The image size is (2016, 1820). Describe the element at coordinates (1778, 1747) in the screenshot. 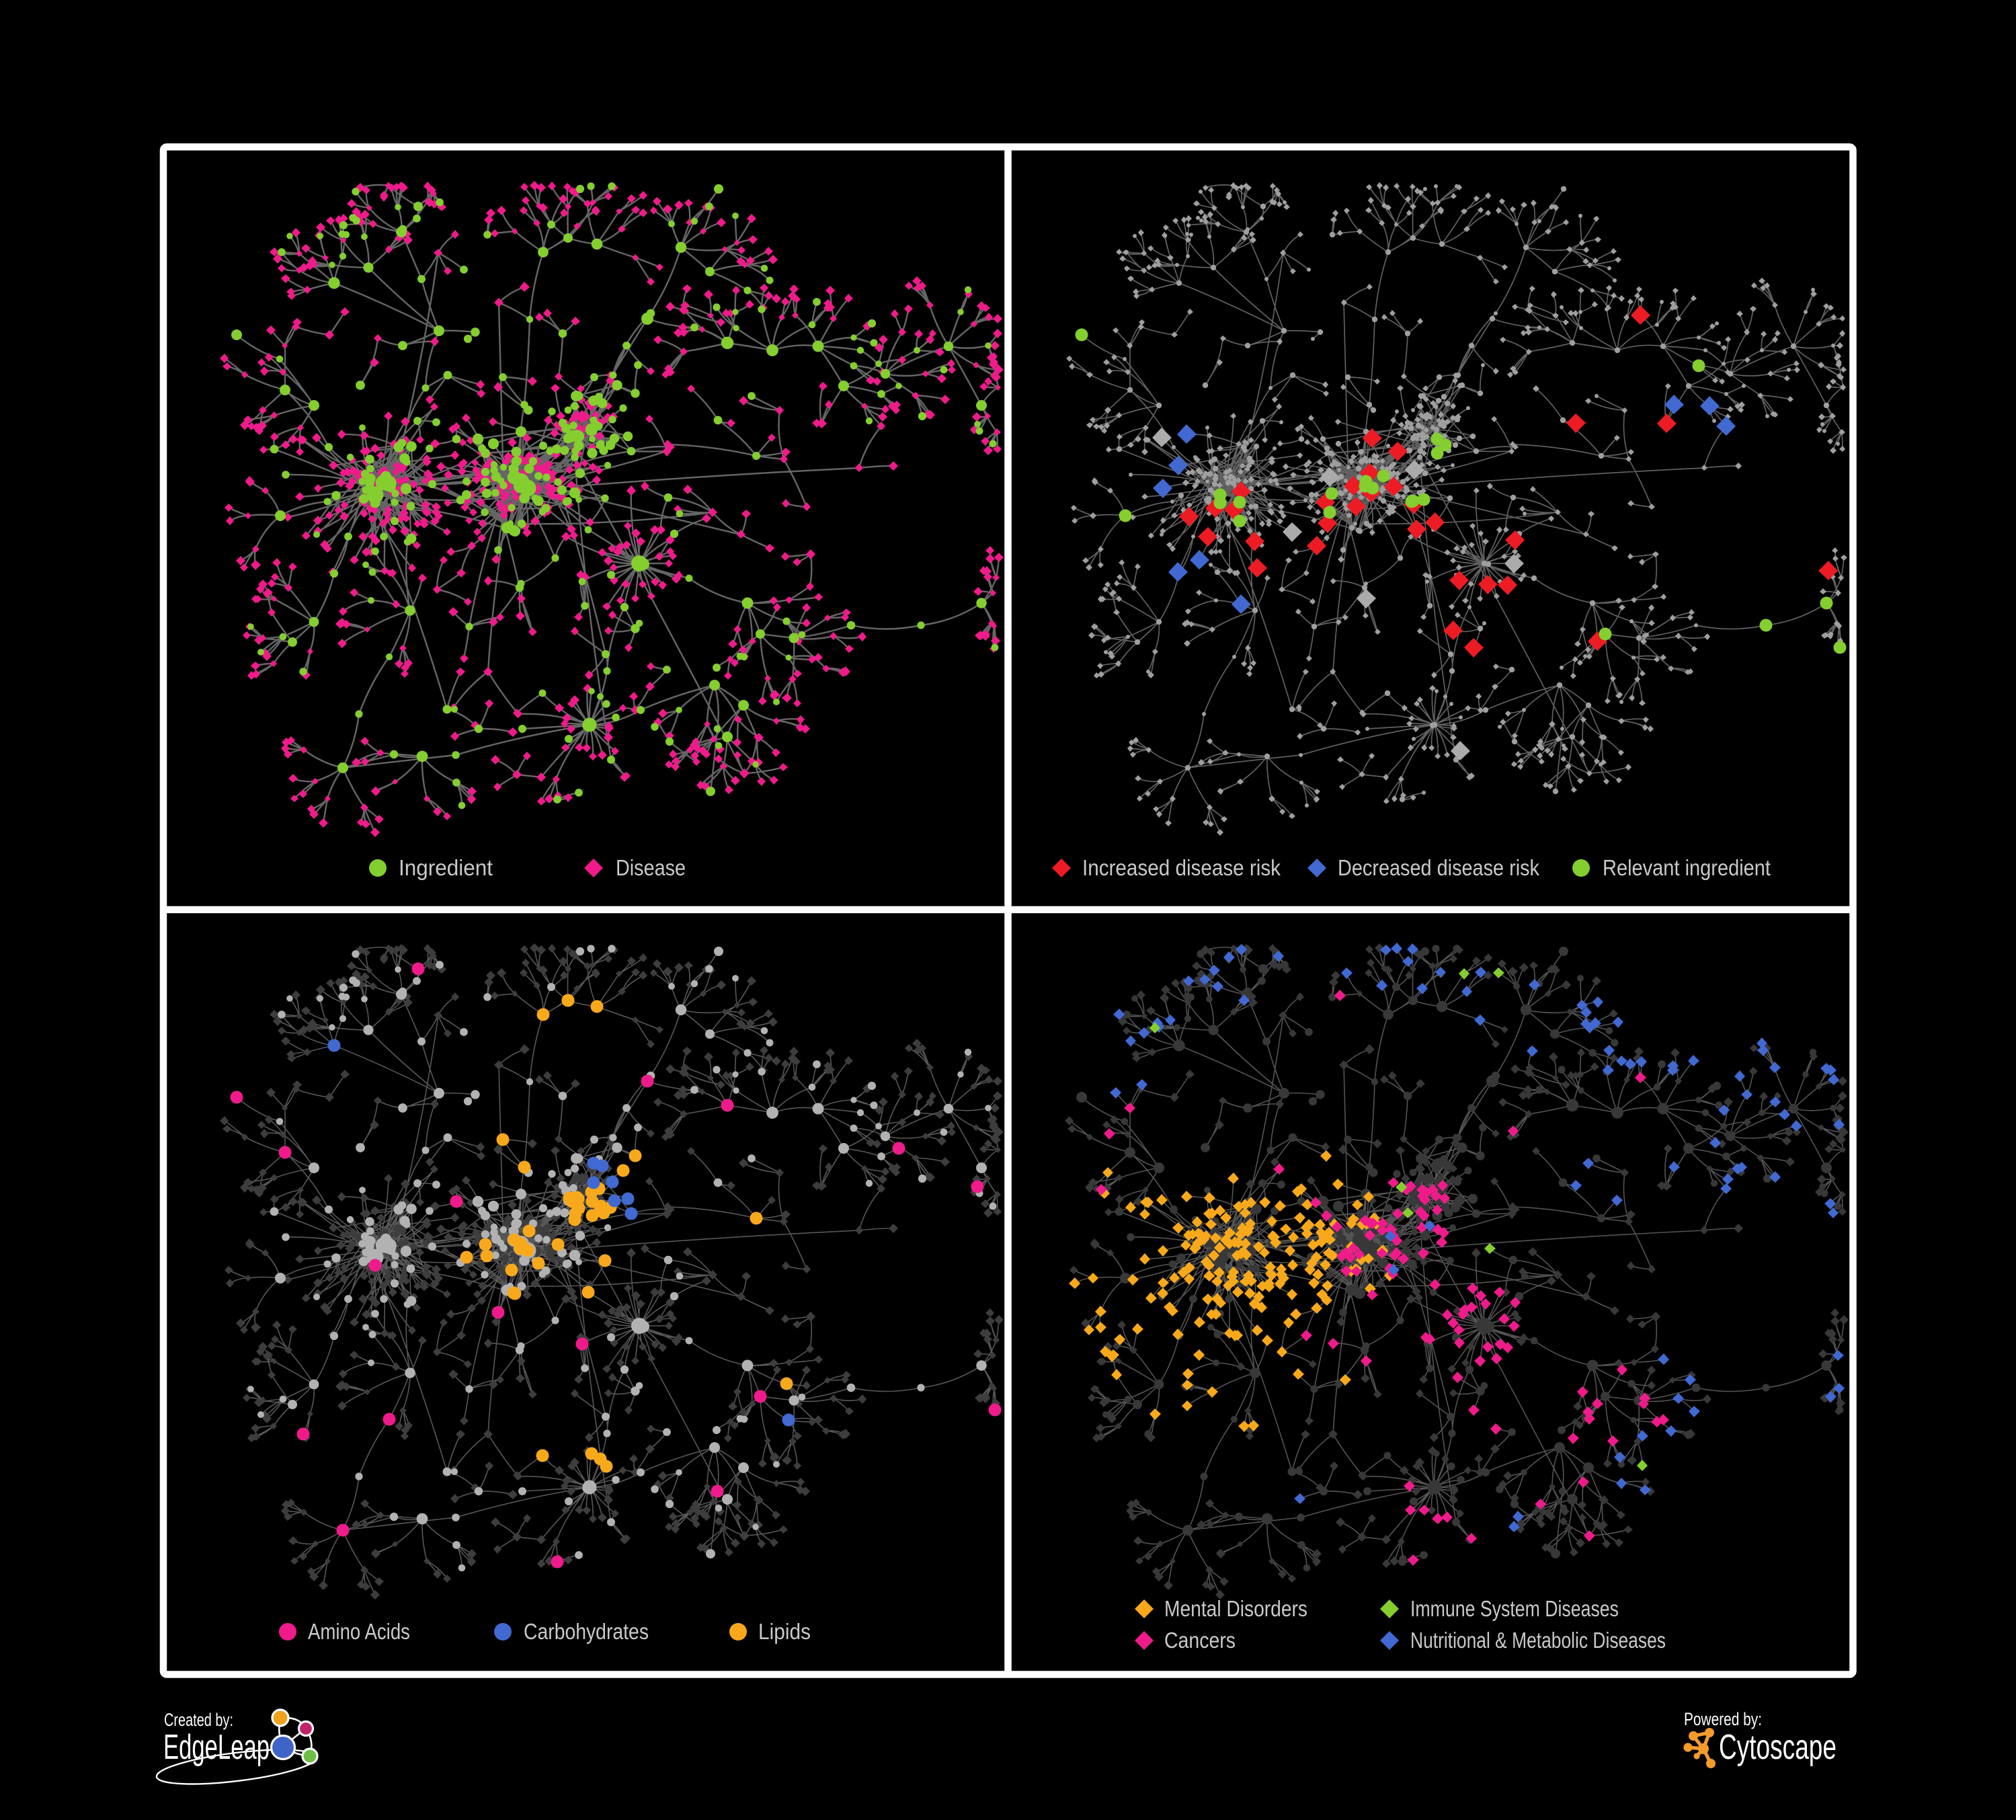

I see `svg-text: Cytoscape` at that location.